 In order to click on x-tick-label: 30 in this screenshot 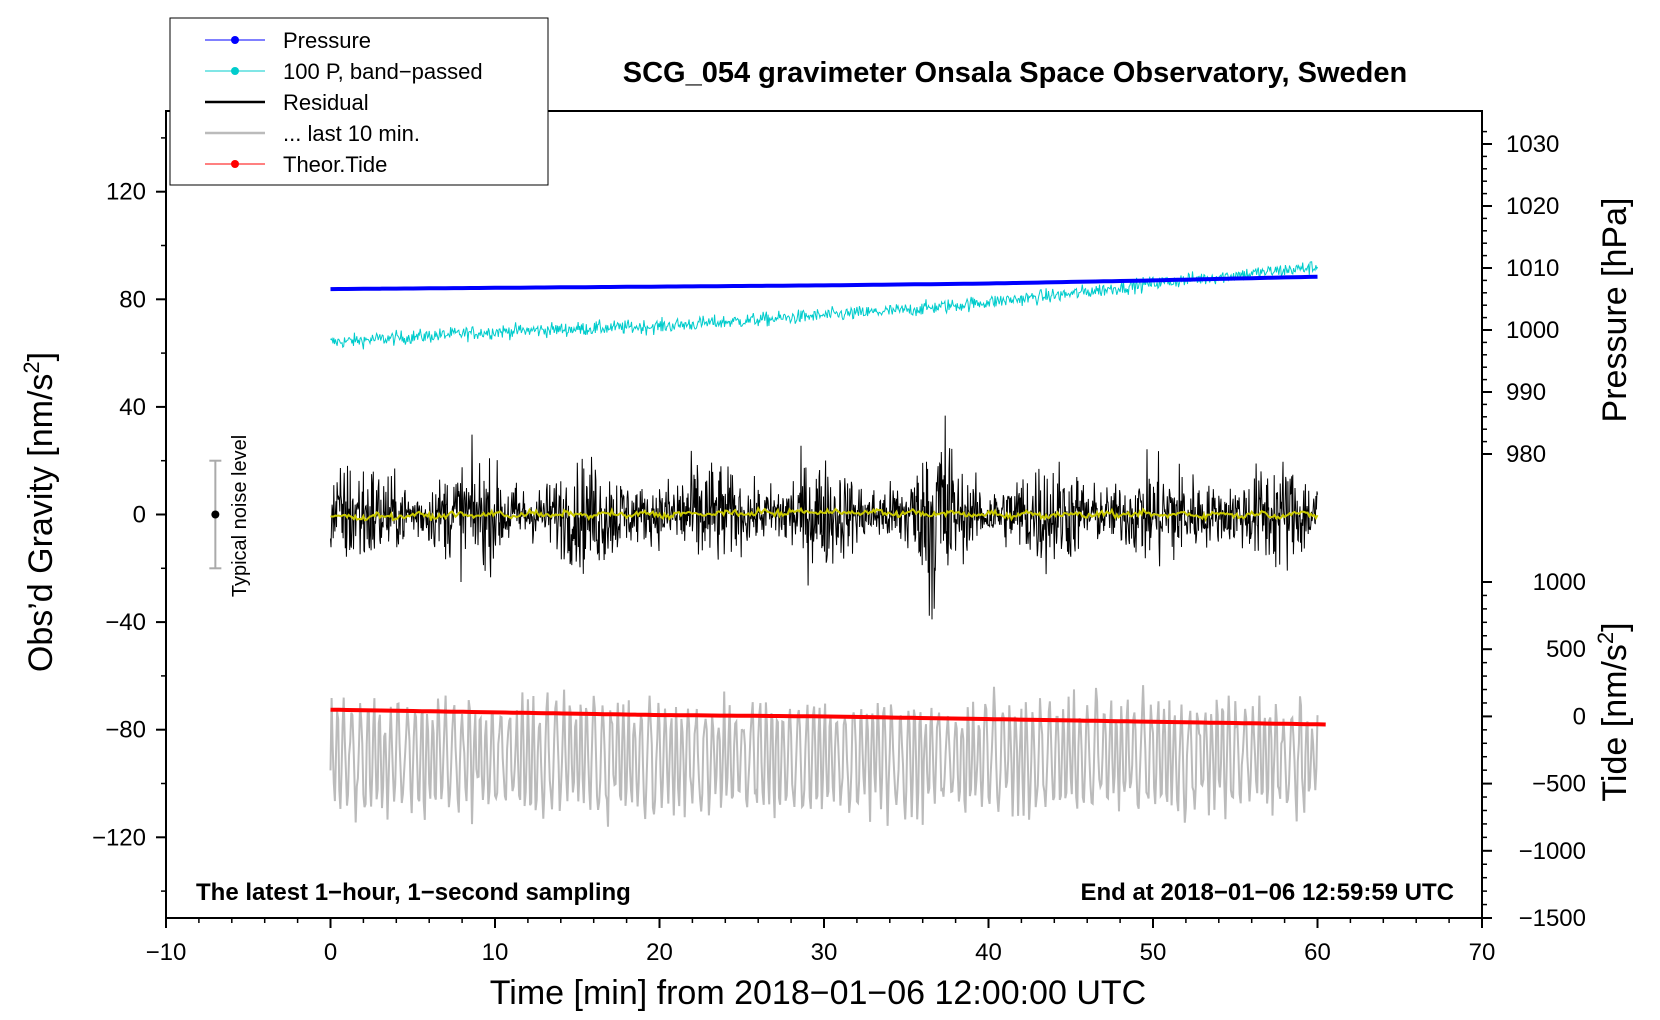, I will do `click(824, 952)`.